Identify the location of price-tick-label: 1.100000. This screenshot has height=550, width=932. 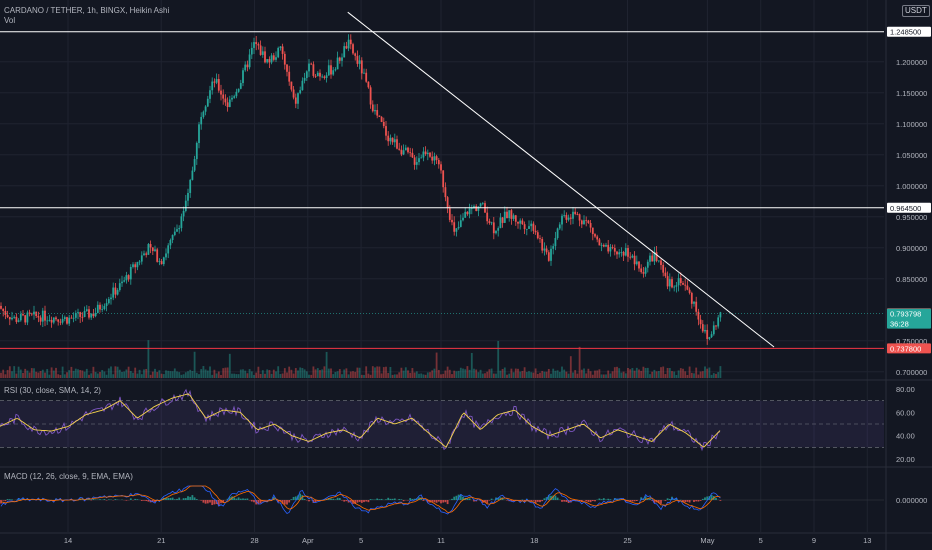
(911, 124).